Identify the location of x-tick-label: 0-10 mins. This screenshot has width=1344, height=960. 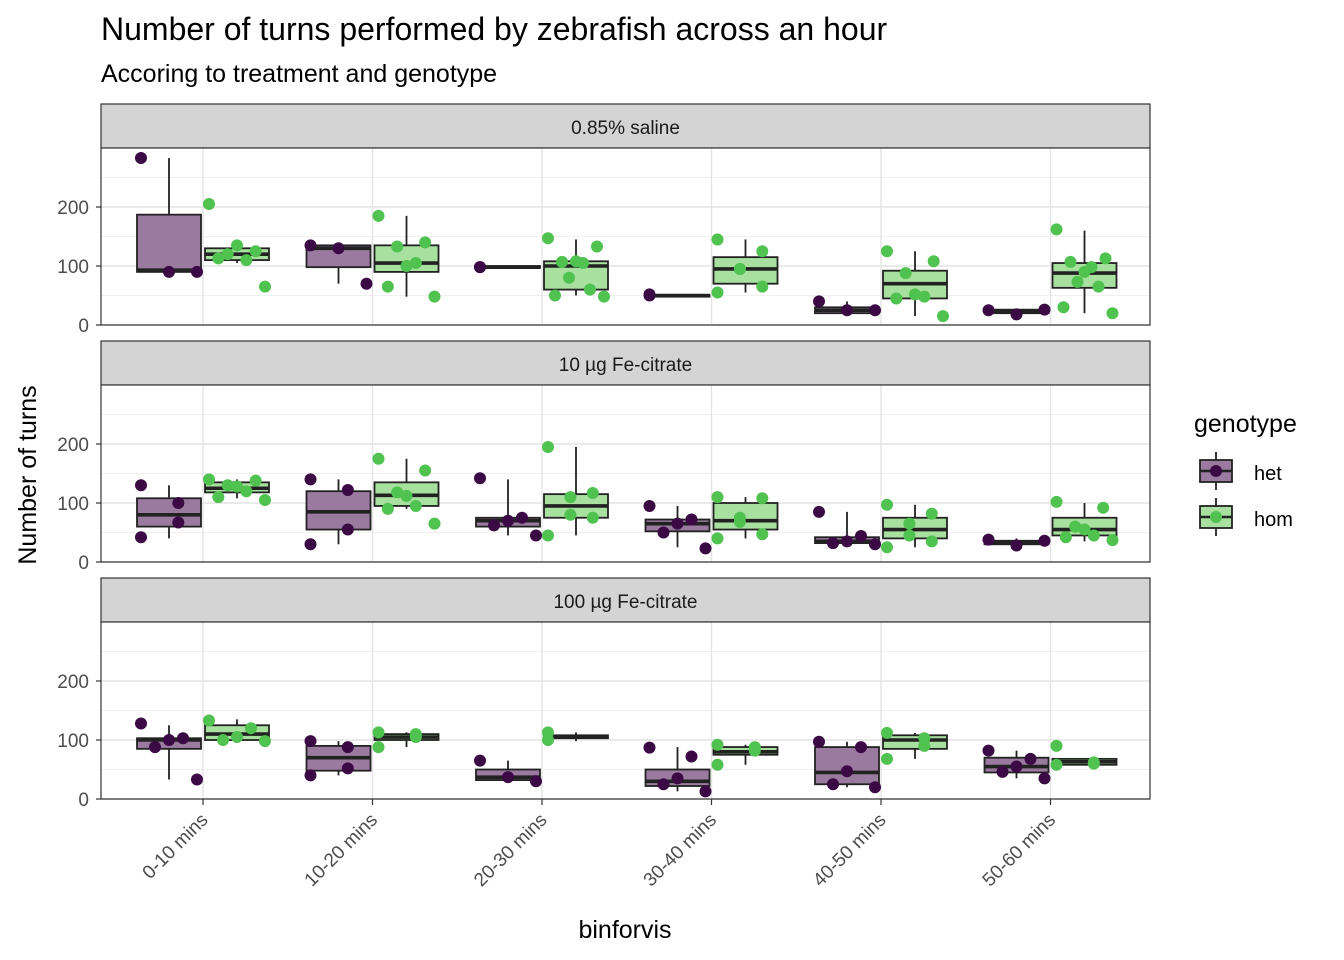
(176, 847).